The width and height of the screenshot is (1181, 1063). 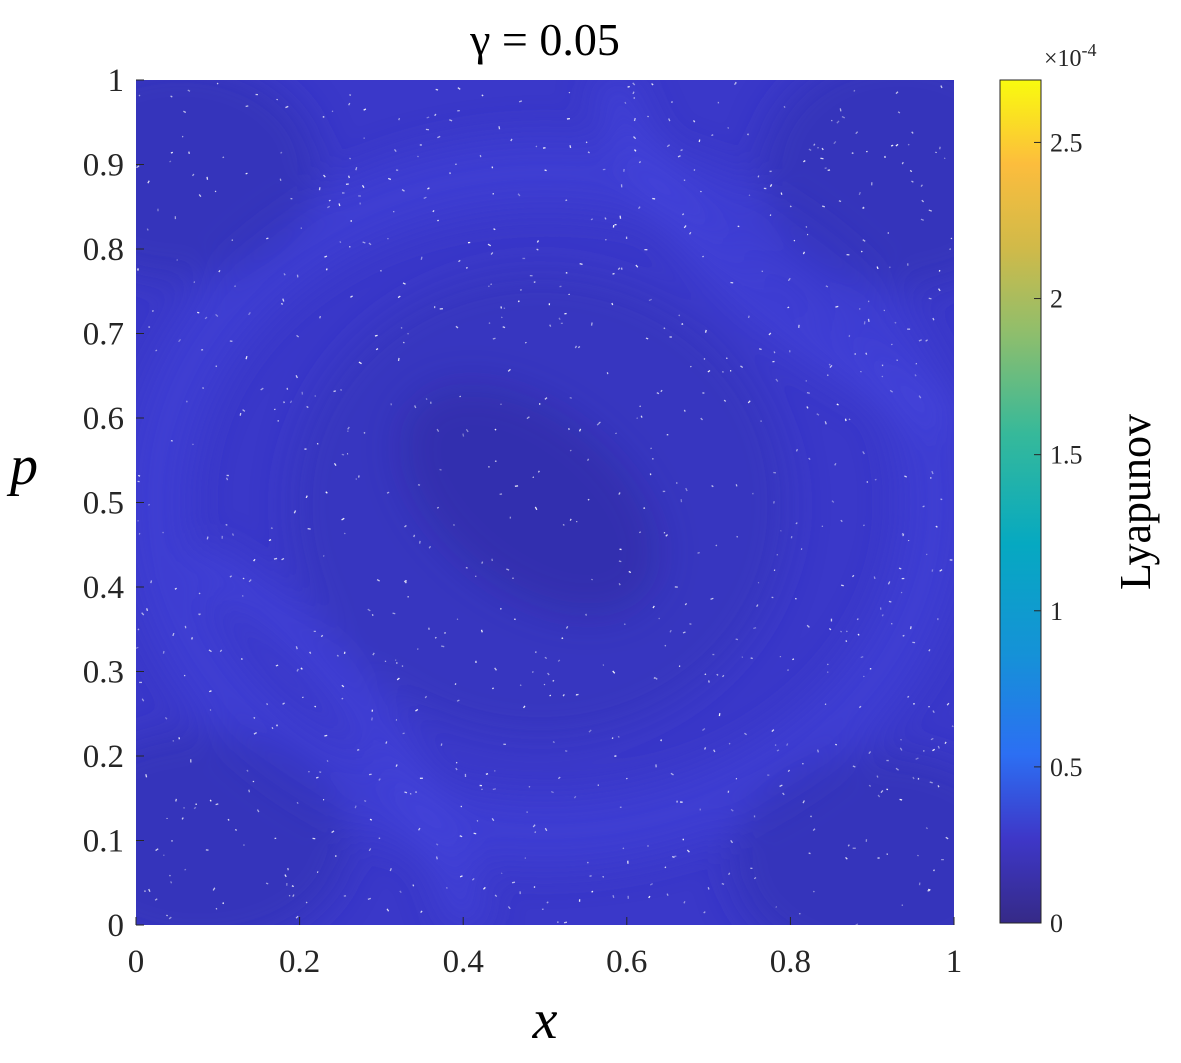 I want to click on colorbar: 0 0.5 1 1.5 2 2.5 ×10-4 Lyapunov, so click(x=1079, y=489).